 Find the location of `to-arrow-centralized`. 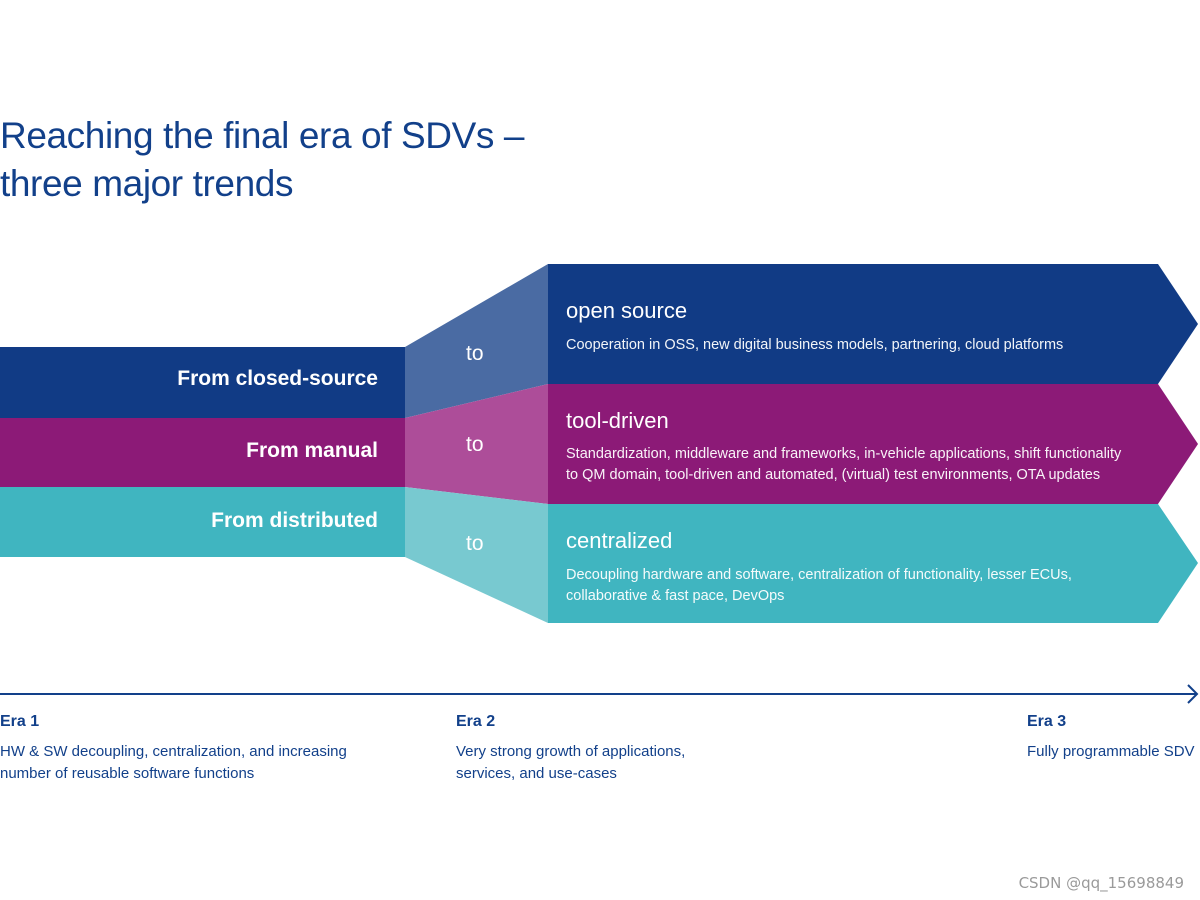

to-arrow-centralized is located at coordinates (873, 563).